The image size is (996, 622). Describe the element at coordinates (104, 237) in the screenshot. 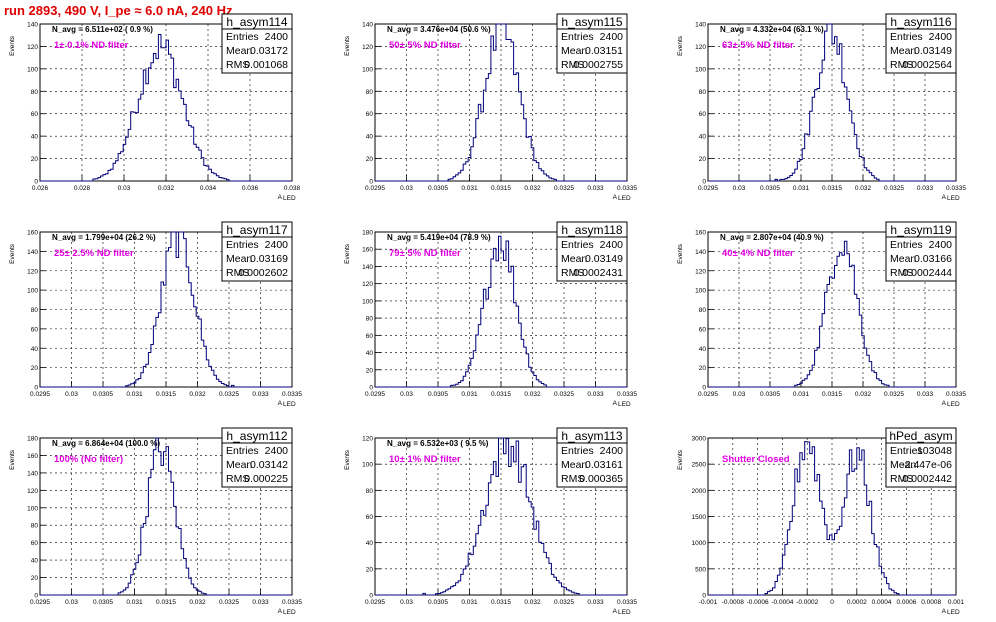

I see `n-avg-label: N_avg = 1.799e+04 (26.2 %)` at that location.